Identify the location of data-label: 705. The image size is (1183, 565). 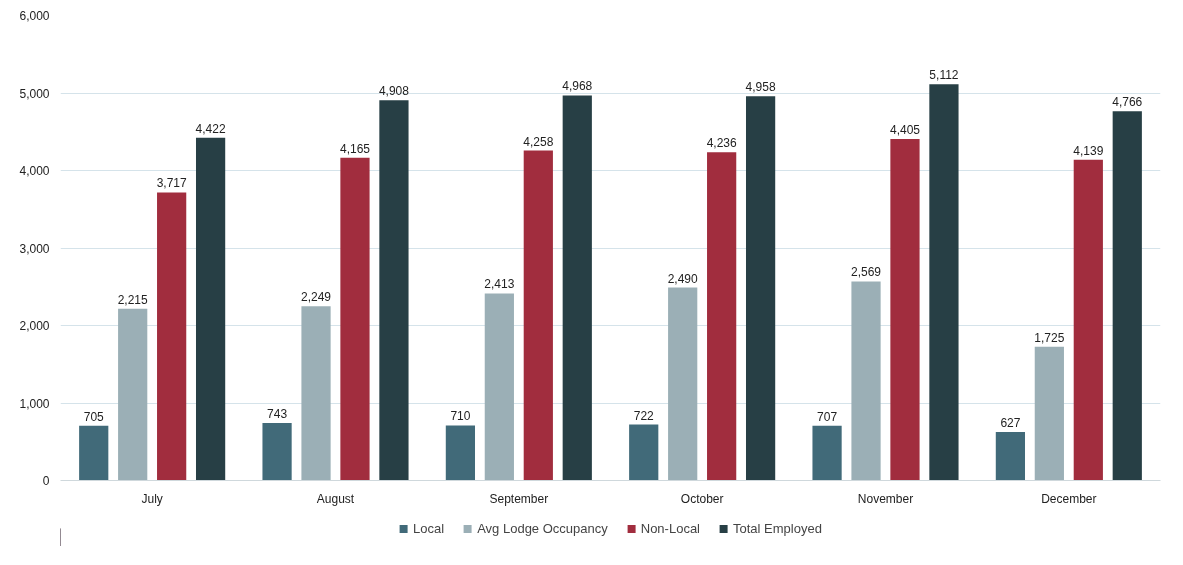
(94, 416).